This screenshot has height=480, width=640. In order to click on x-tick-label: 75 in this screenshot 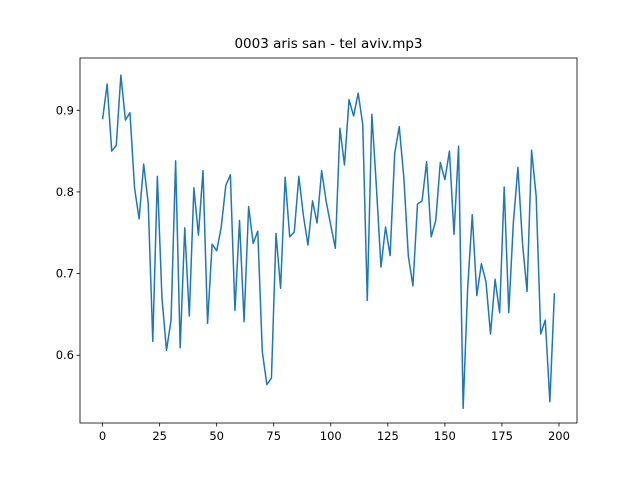, I will do `click(273, 436)`.